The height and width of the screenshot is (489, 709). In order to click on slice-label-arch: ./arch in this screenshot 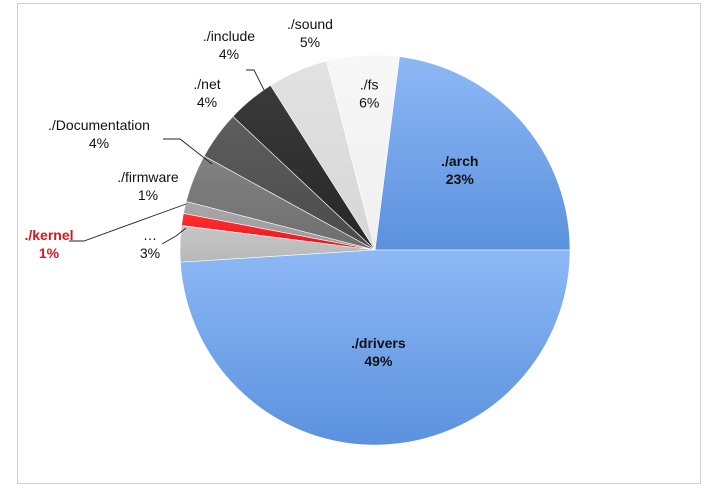, I will do `click(459, 161)`.